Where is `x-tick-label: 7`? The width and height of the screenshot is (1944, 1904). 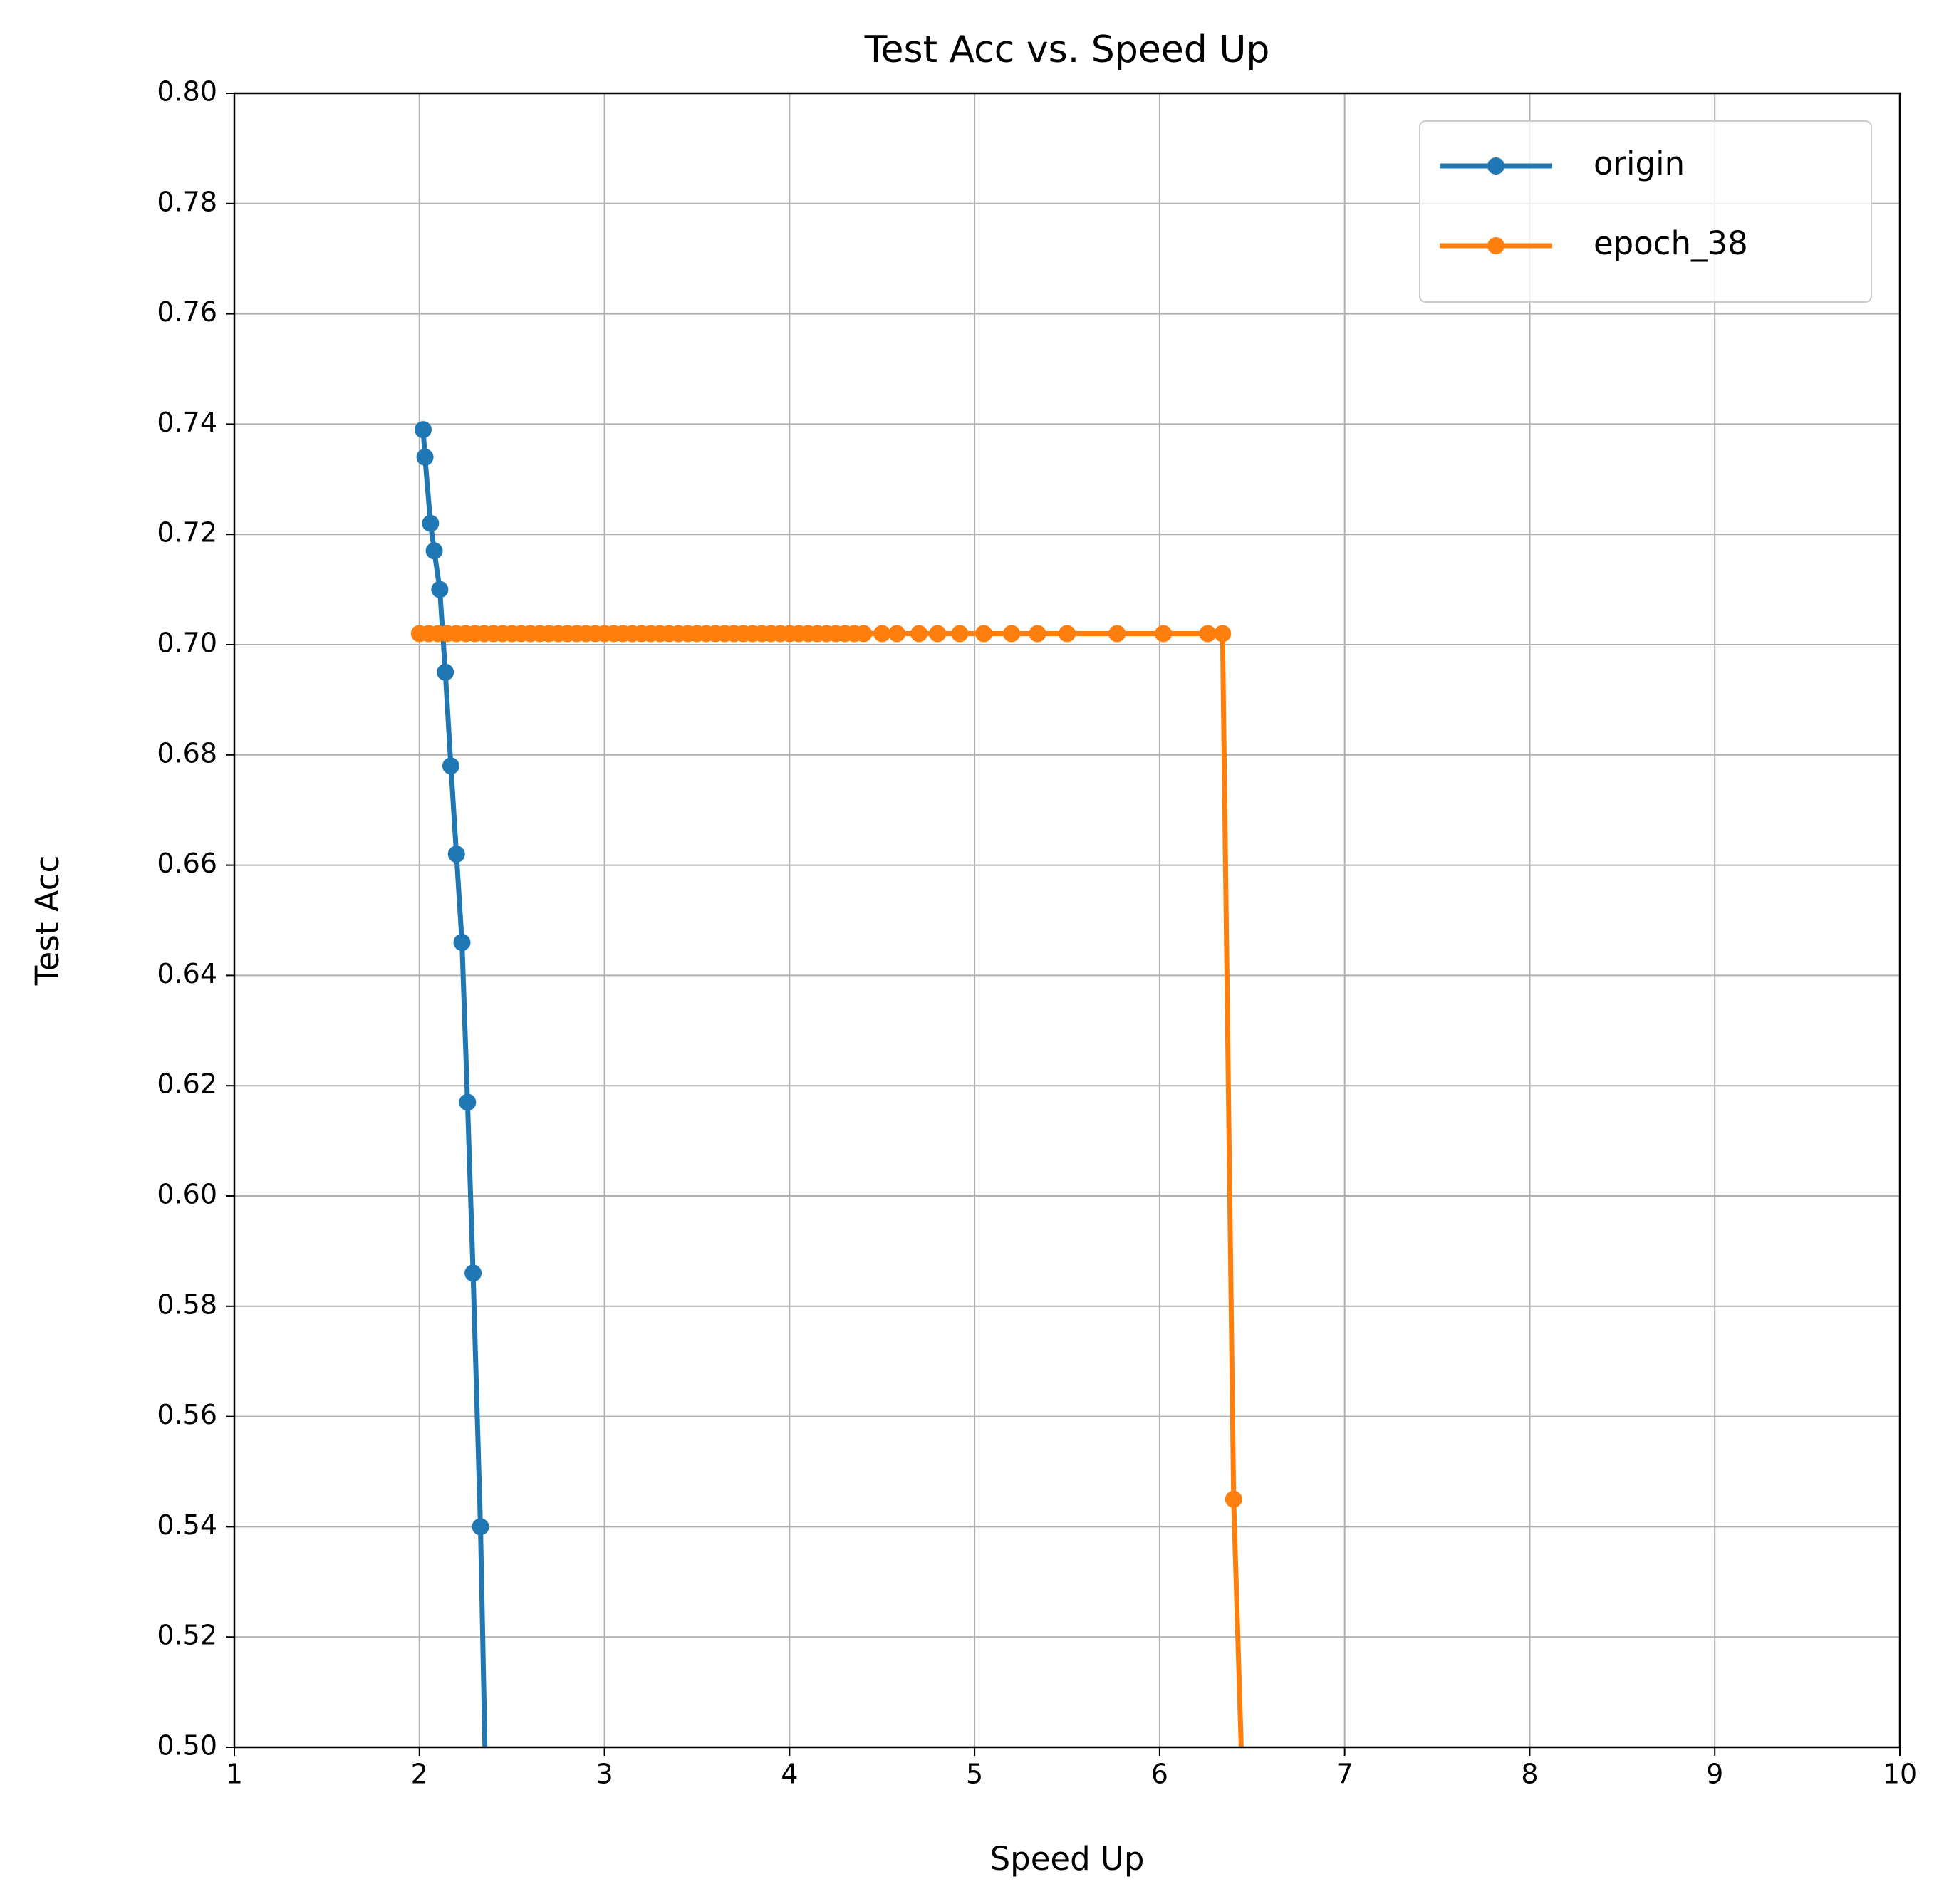
x-tick-label: 7 is located at coordinates (1344, 1774).